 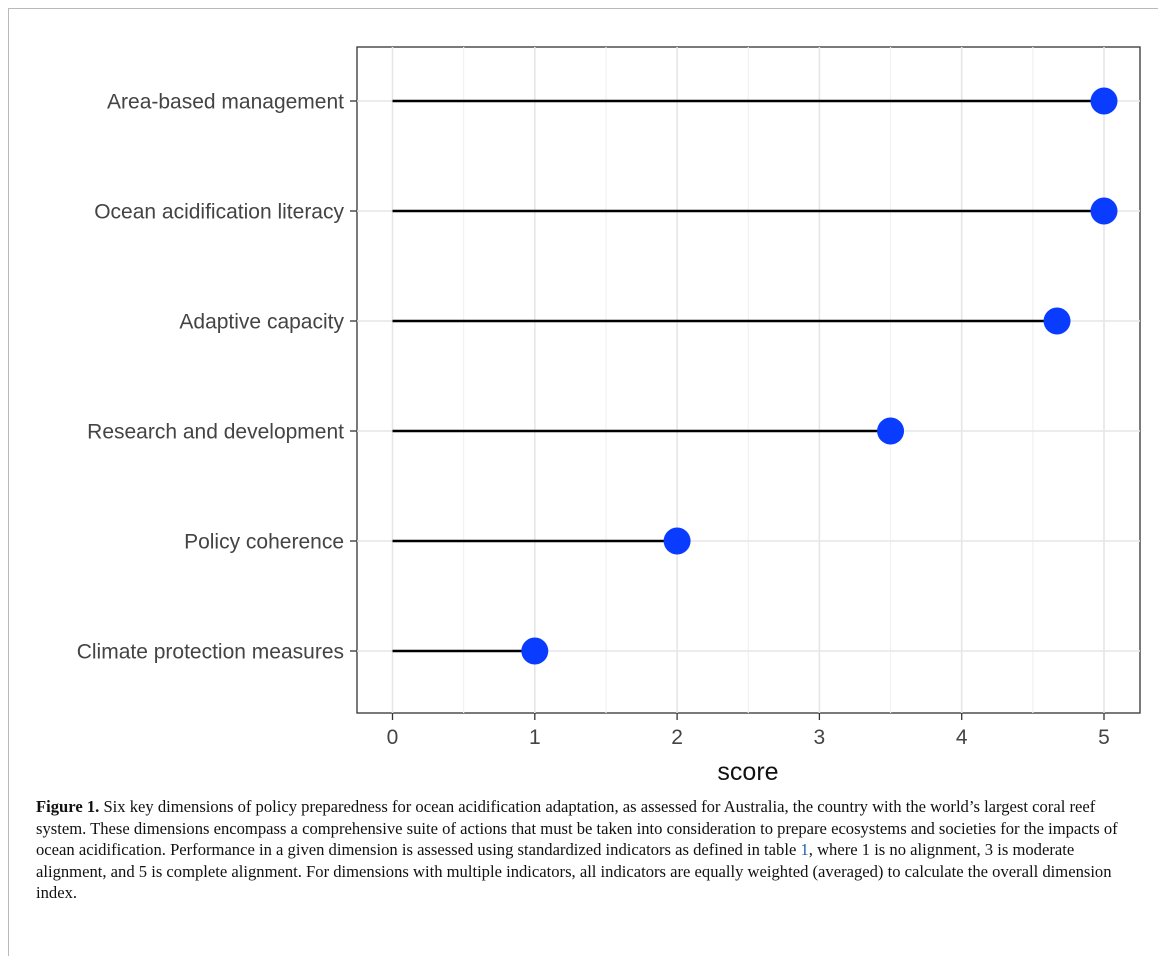 I want to click on x-tick-label: 1, so click(x=535, y=737).